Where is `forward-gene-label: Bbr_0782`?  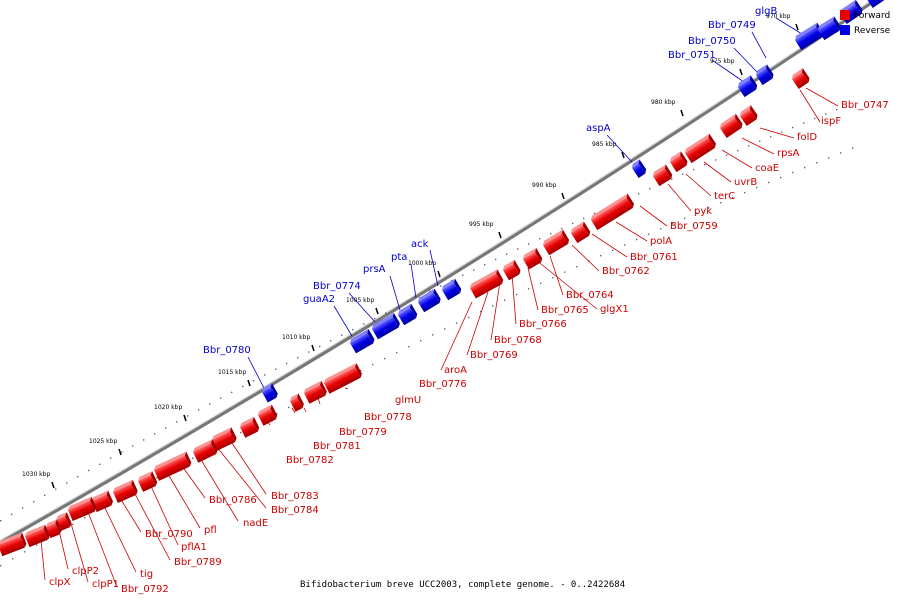
forward-gene-label: Bbr_0782 is located at coordinates (310, 460).